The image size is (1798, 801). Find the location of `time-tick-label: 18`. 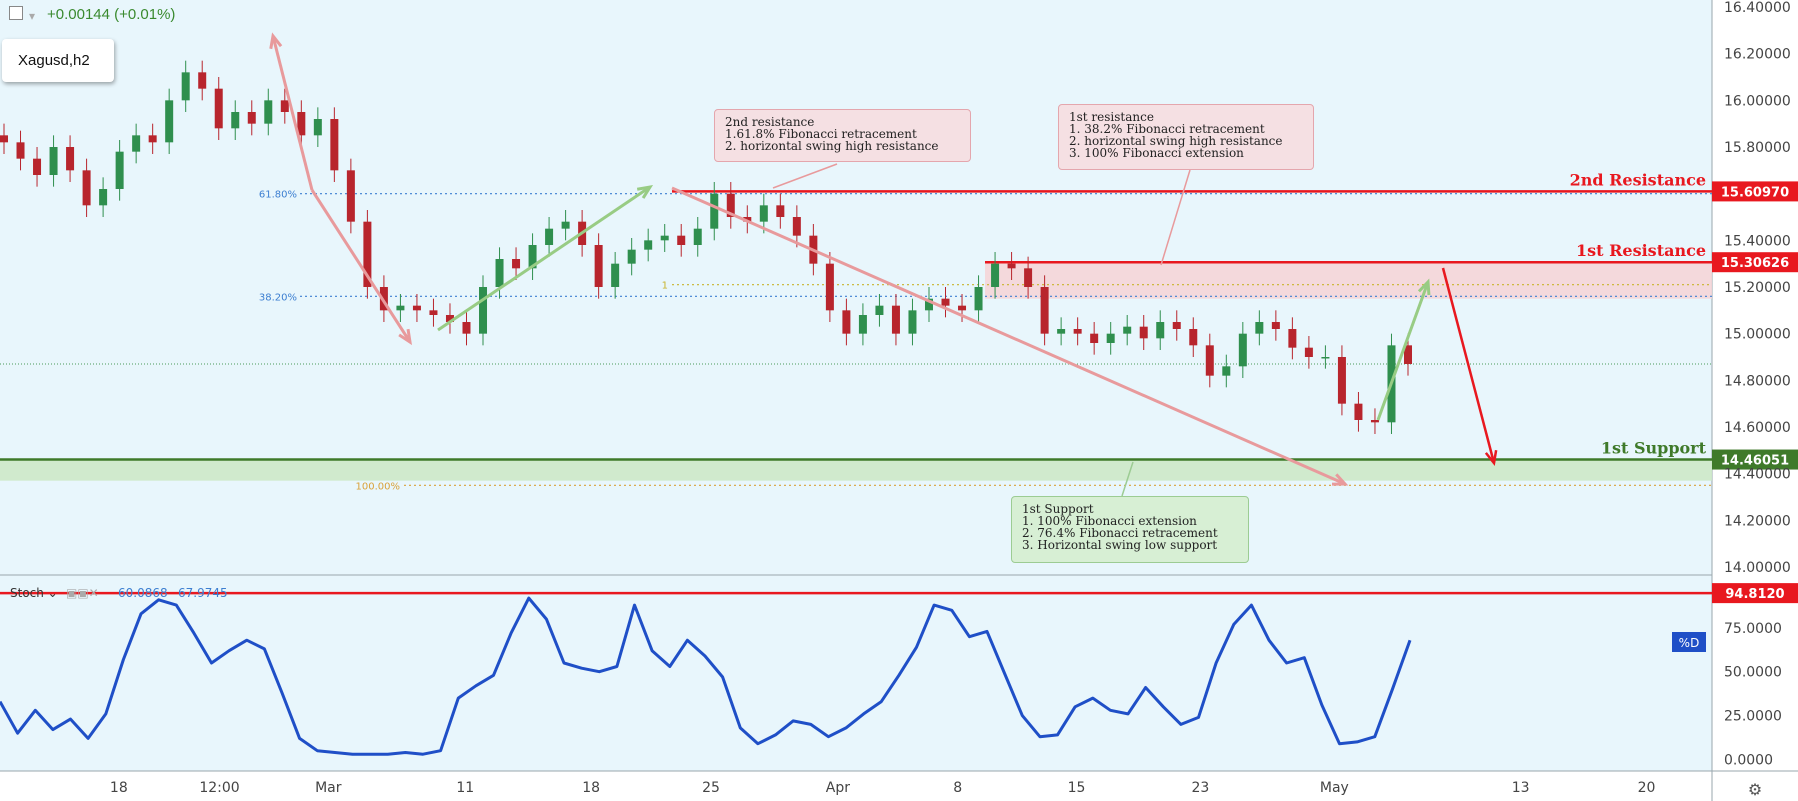

time-tick-label: 18 is located at coordinates (591, 788).